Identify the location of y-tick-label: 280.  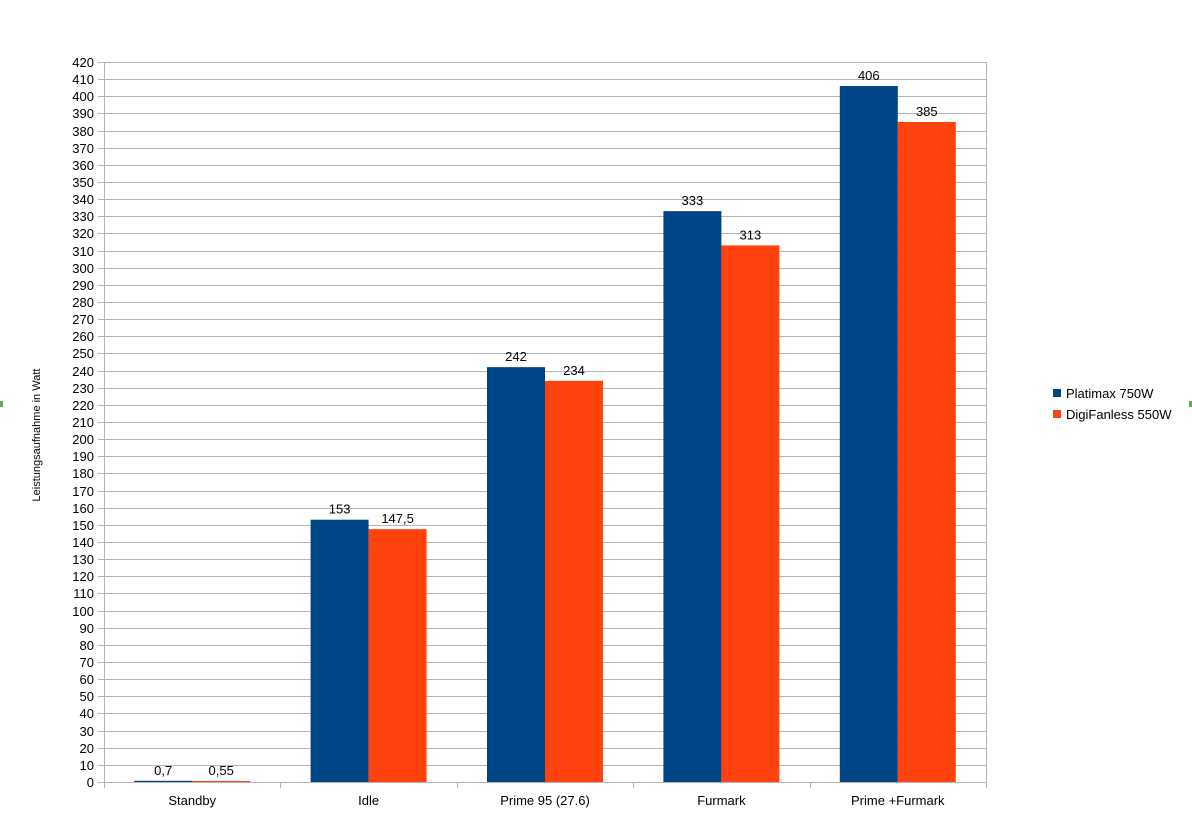
(83, 302).